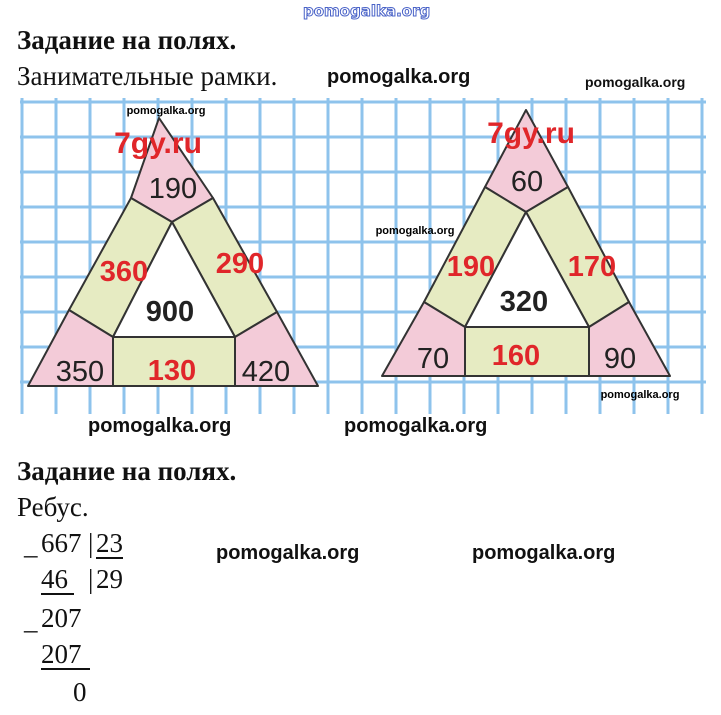  What do you see at coordinates (433, 359) in the screenshot?
I see `right-bottom-left-value: 70` at bounding box center [433, 359].